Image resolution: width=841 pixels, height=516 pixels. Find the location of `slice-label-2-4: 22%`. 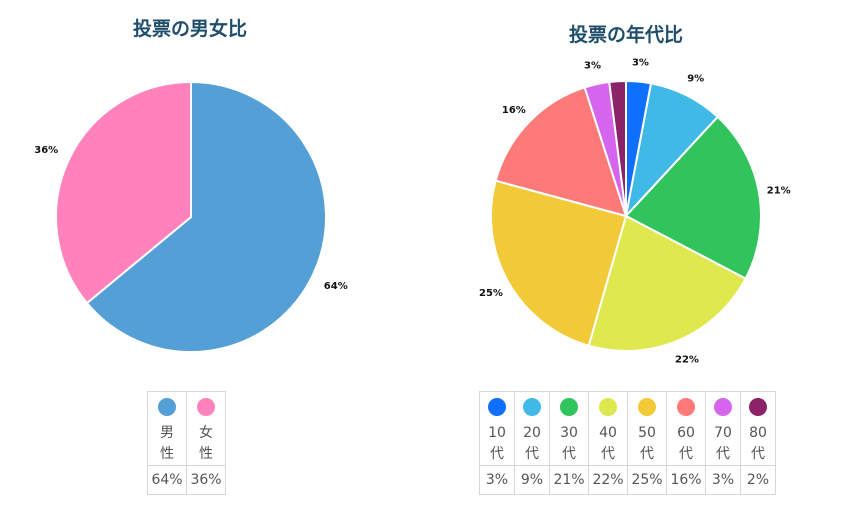

slice-label-2-4: 22% is located at coordinates (687, 359).